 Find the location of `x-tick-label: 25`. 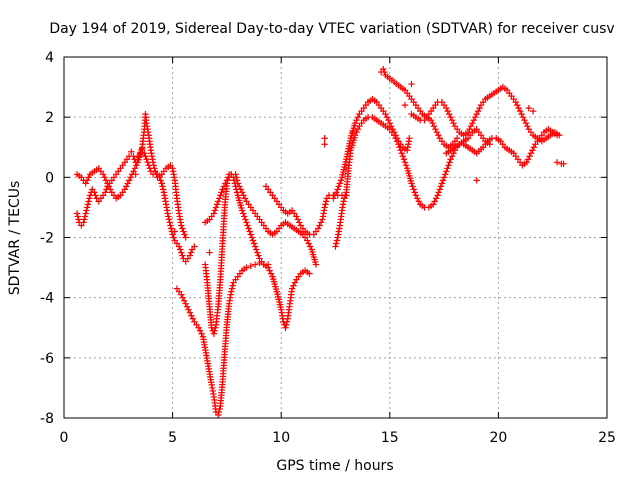

x-tick-label: 25 is located at coordinates (607, 438).